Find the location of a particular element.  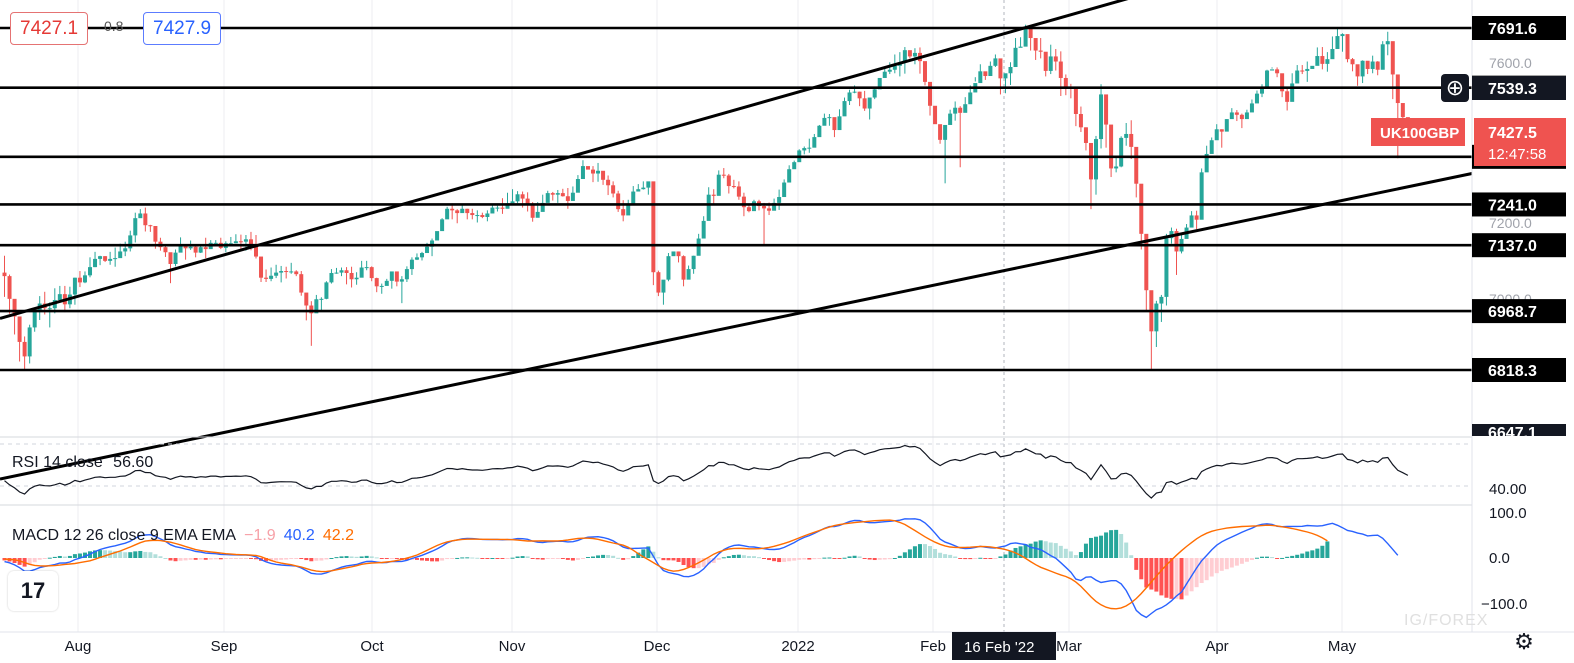

sell-price-button: 7427.1 is located at coordinates (49, 28).